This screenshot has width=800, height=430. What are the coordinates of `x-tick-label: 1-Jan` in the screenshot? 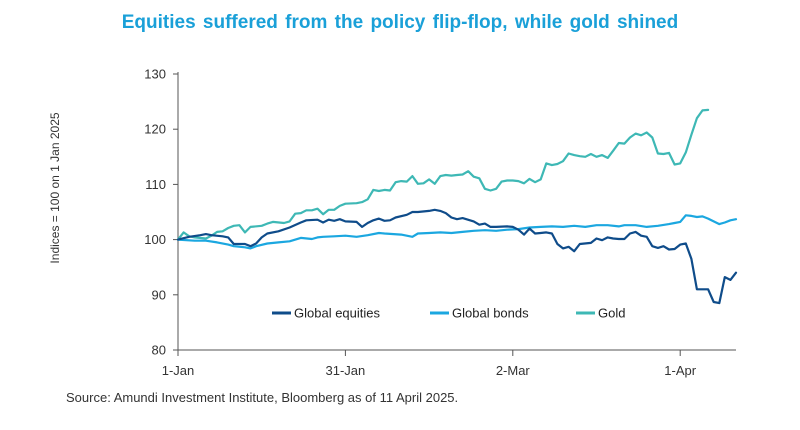 It's located at (178, 370).